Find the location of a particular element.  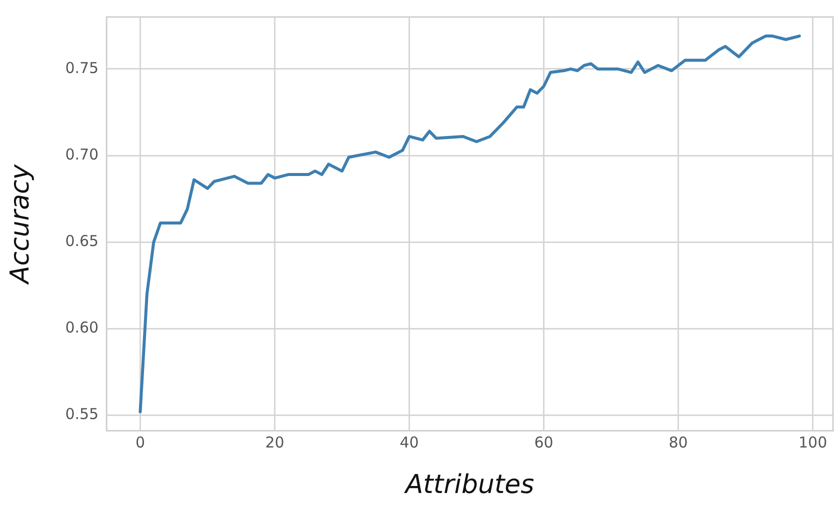

x-tick-label: 20 is located at coordinates (274, 443).